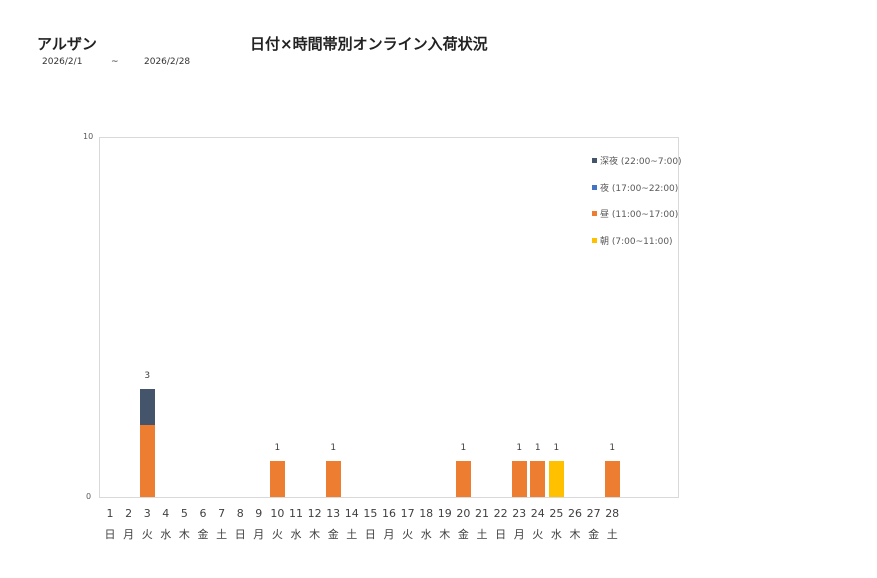 This screenshot has width=877, height=578. Describe the element at coordinates (166, 513) in the screenshot. I see `x-label-day: 4` at that location.